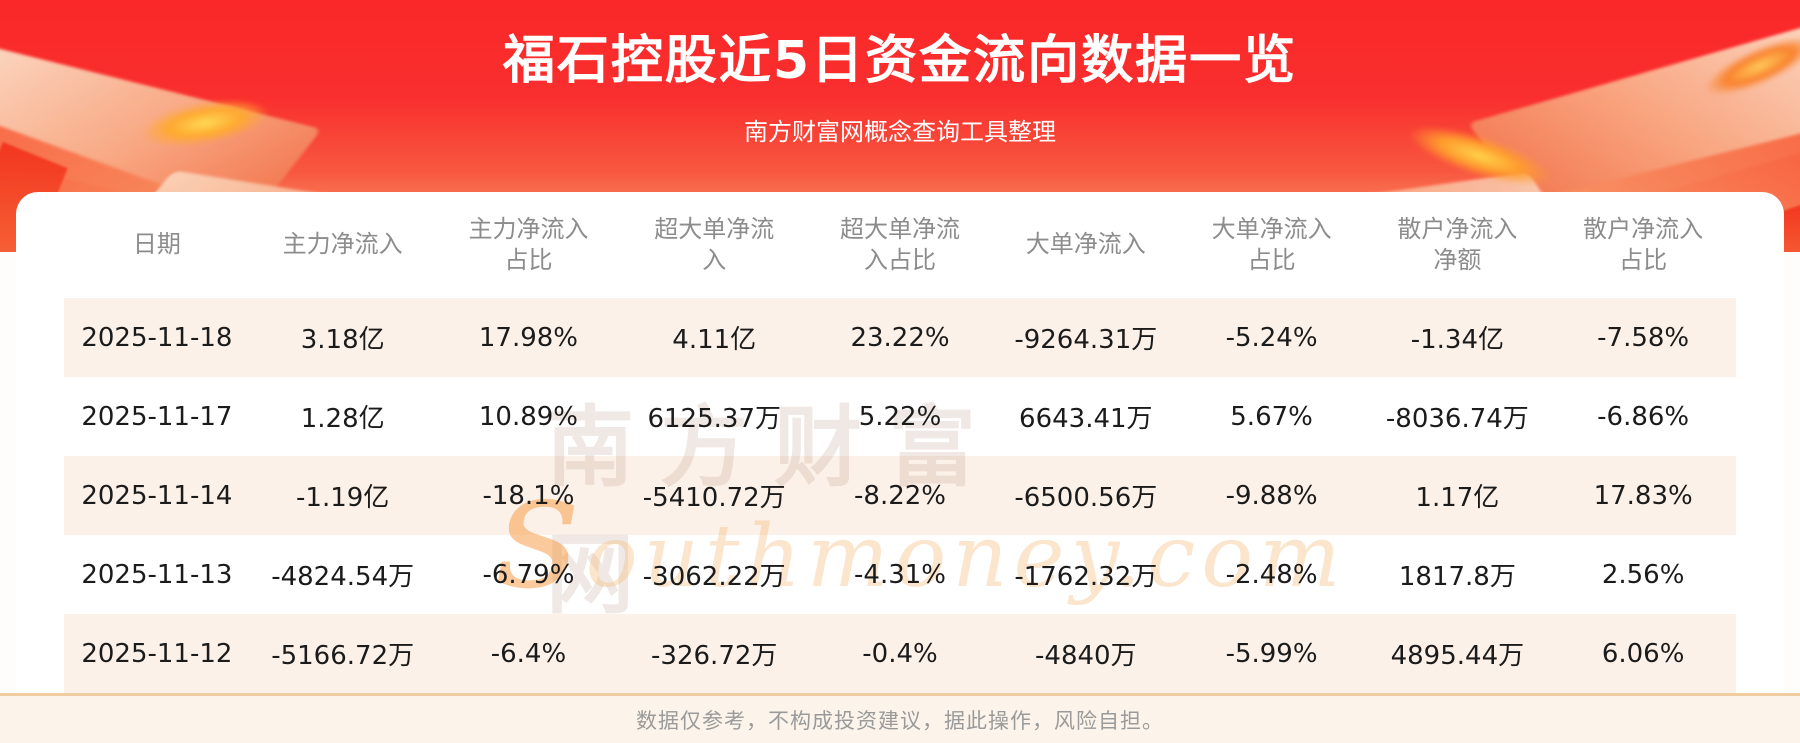 The height and width of the screenshot is (743, 1800). I want to click on cell-xl-order-net-inflow-pct: -8.22%, so click(900, 495).